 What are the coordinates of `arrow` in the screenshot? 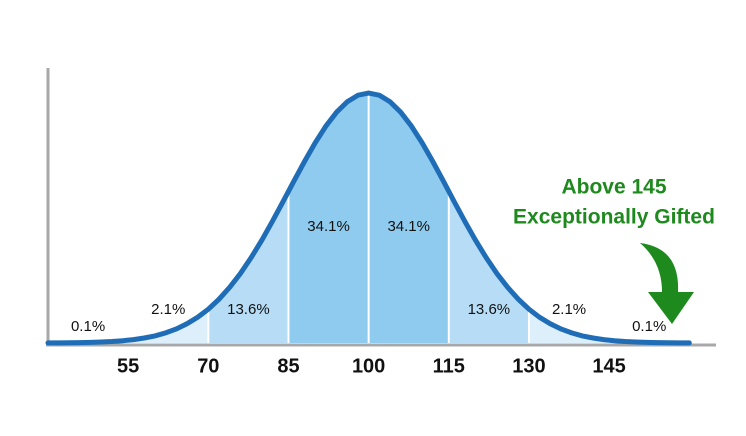 It's located at (667, 283).